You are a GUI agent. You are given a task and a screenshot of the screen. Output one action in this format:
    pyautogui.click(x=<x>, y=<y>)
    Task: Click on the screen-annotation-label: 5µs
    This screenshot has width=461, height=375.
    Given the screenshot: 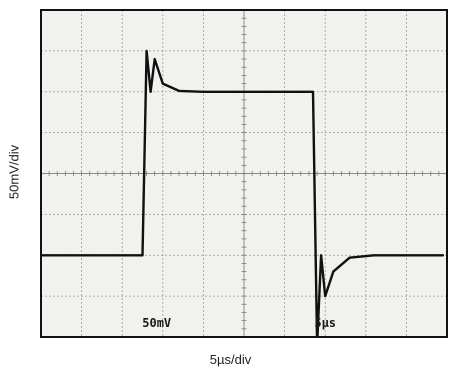 What is the action you would take?
    pyautogui.click(x=325, y=323)
    